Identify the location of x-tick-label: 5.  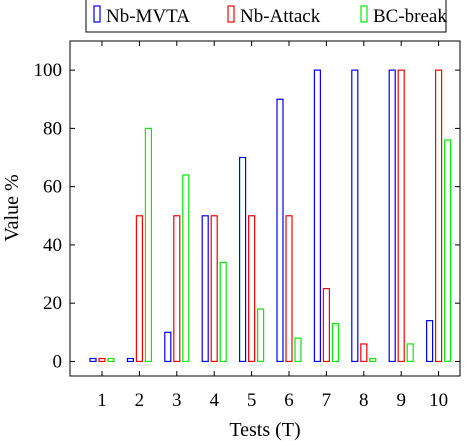
(252, 400).